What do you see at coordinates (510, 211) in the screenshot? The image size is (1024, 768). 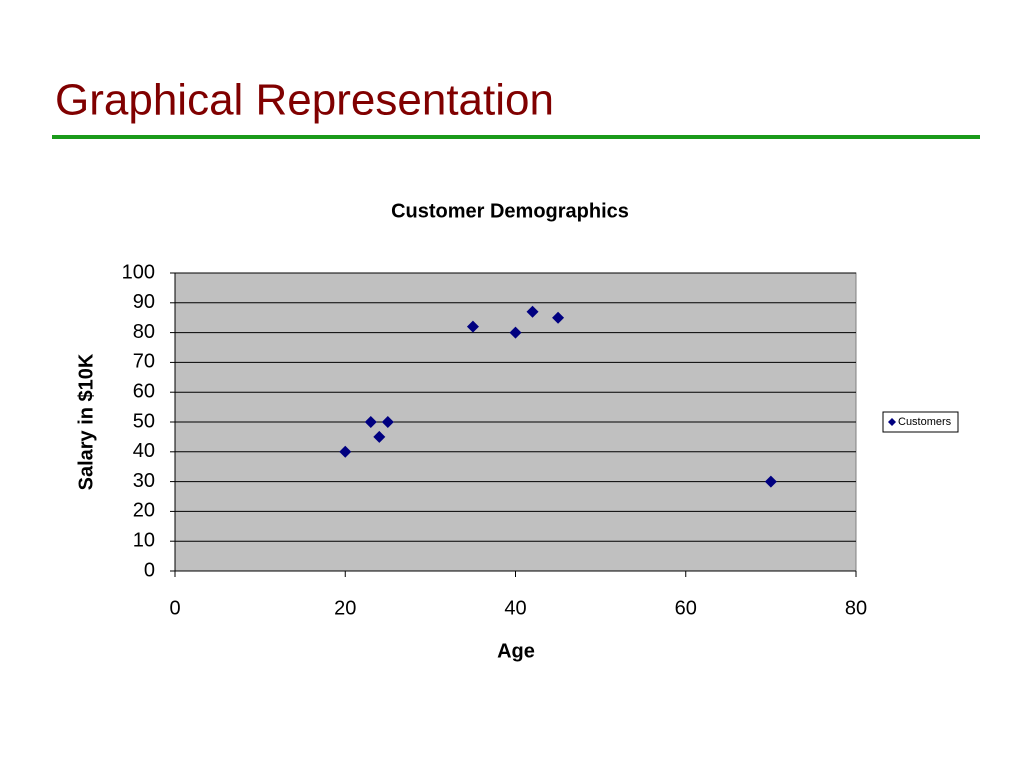 I see `chart-title: Customer Demographics` at bounding box center [510, 211].